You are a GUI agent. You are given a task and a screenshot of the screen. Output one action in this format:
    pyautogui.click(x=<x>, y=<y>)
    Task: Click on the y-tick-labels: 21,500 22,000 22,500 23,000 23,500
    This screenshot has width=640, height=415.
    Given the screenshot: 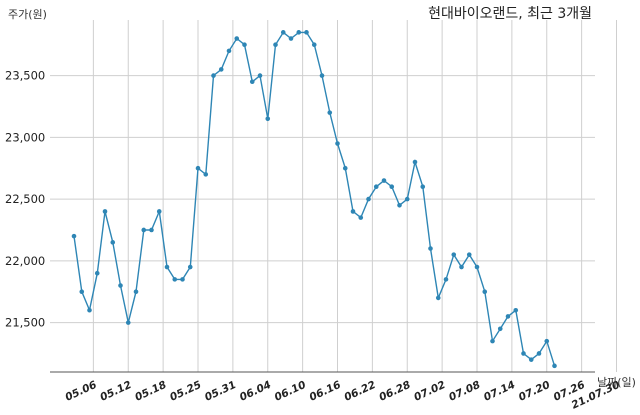 What is the action you would take?
    pyautogui.click(x=25, y=199)
    